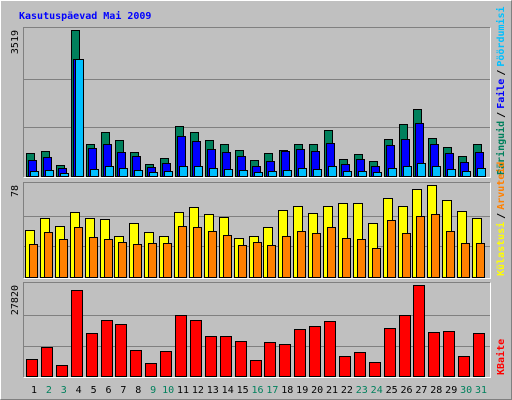 The image size is (512, 400). I want to click on x-tick-label: 22, so click(347, 390).